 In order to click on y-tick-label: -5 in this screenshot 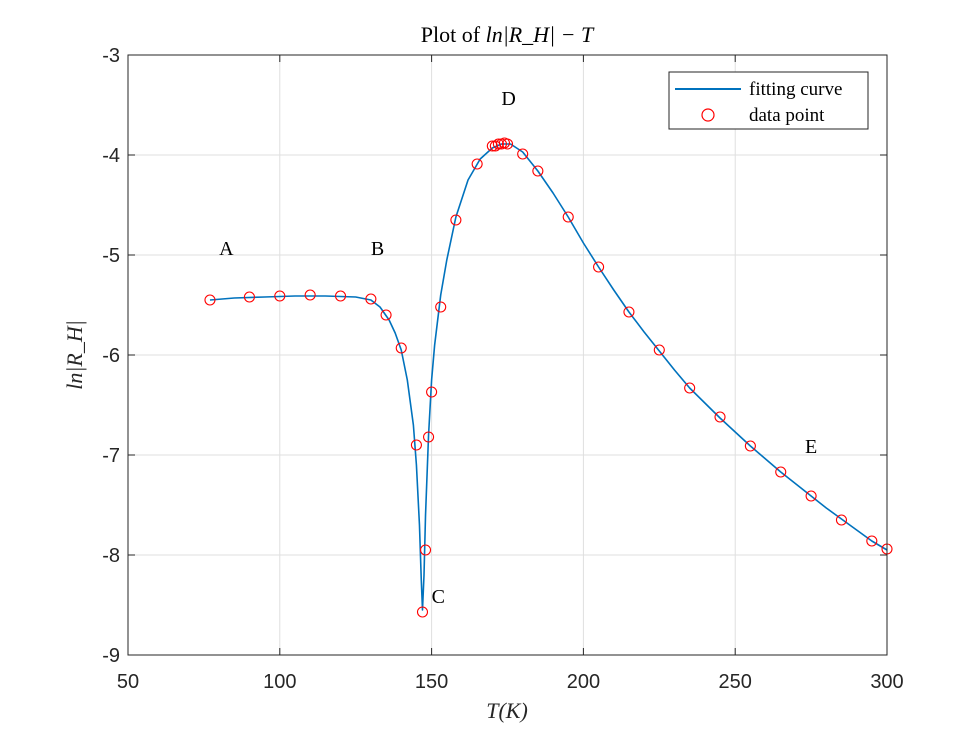, I will do `click(111, 256)`.